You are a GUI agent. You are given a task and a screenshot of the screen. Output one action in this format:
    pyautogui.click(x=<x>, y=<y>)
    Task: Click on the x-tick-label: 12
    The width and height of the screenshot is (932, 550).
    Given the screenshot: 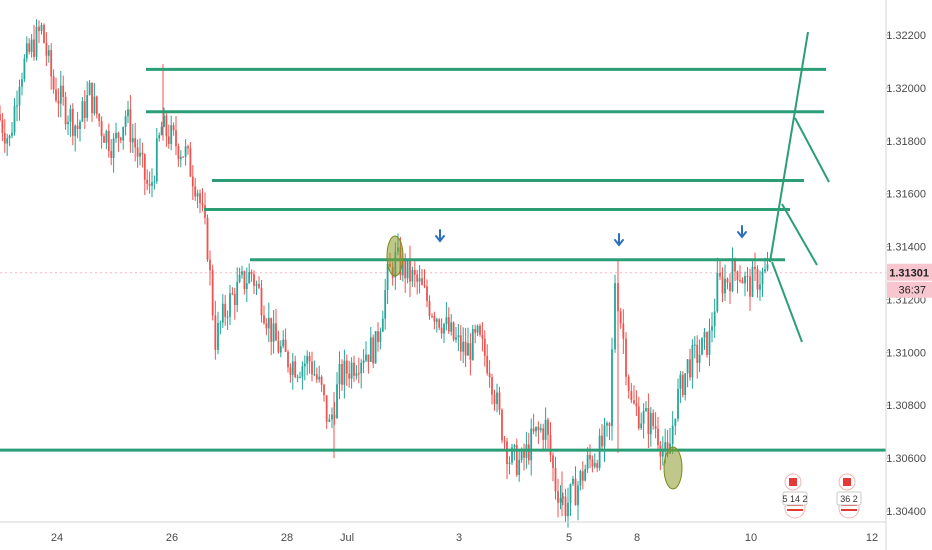 What is the action you would take?
    pyautogui.click(x=872, y=538)
    